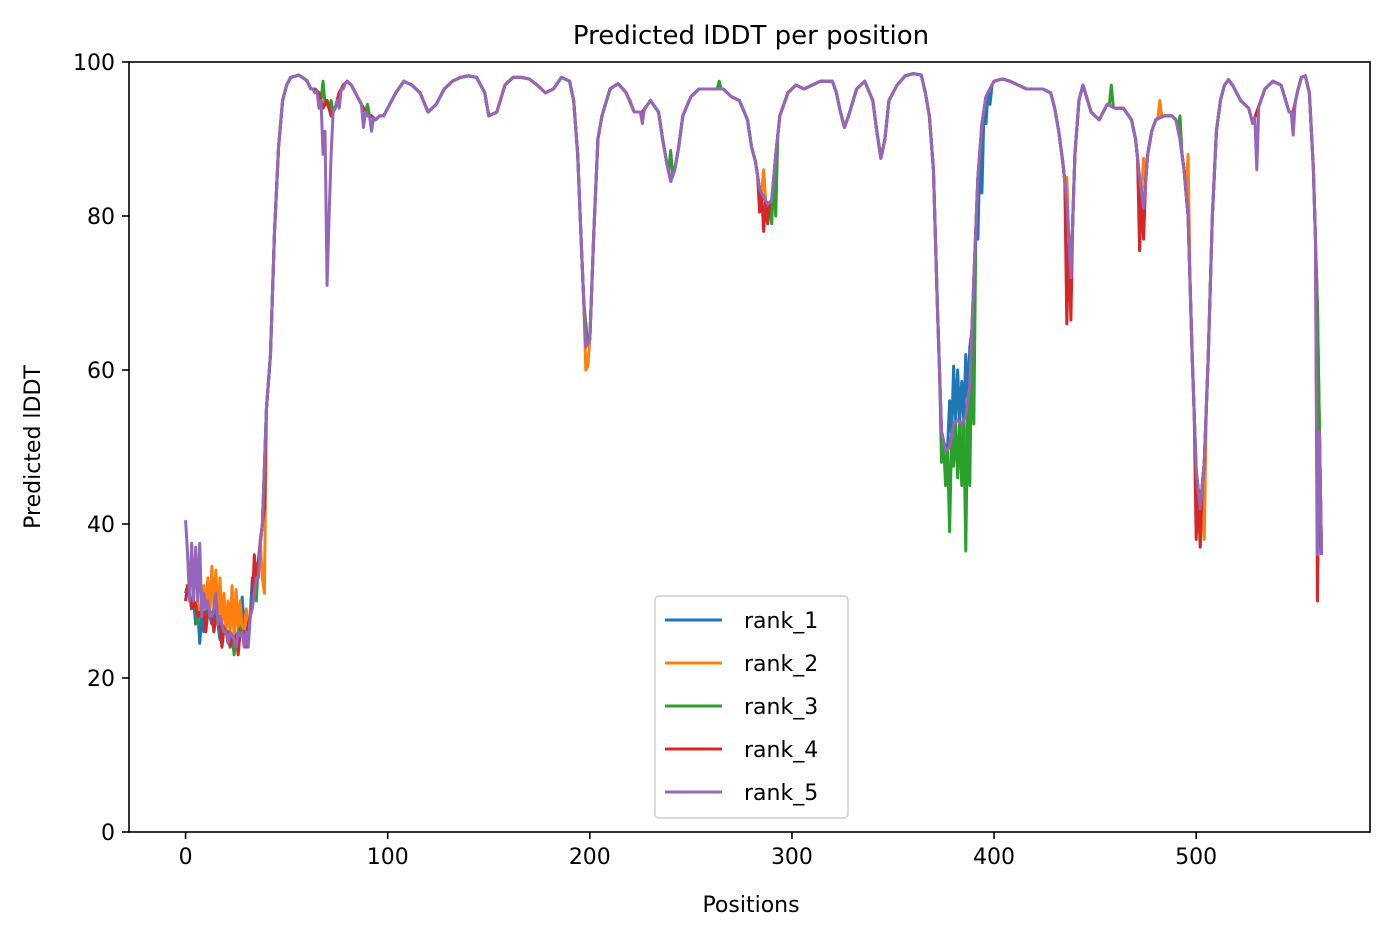  I want to click on legend-label-rank_4: rank_4, so click(781, 750).